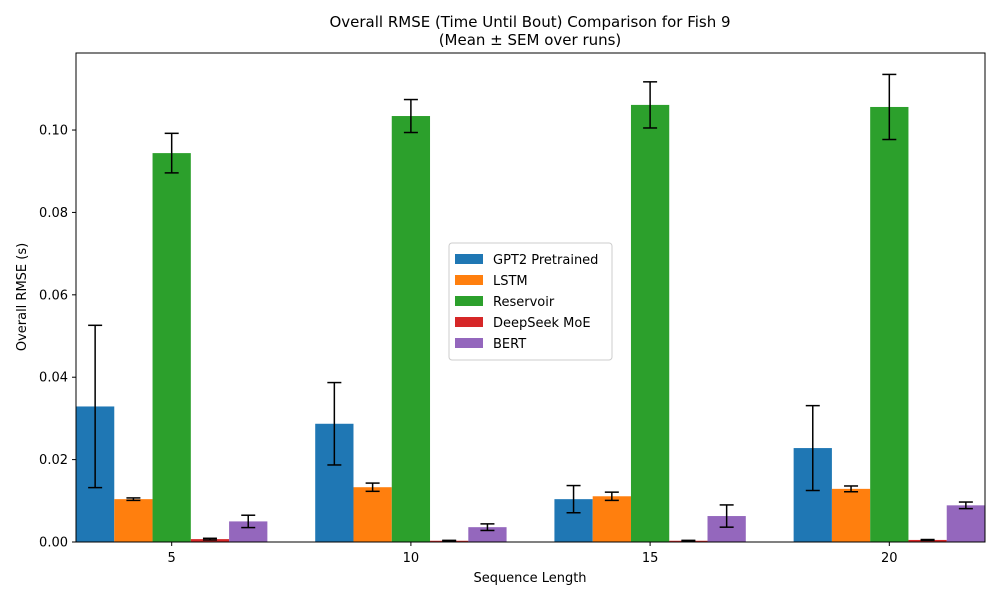  I want to click on y-tick-label: 0.00, so click(53, 543).